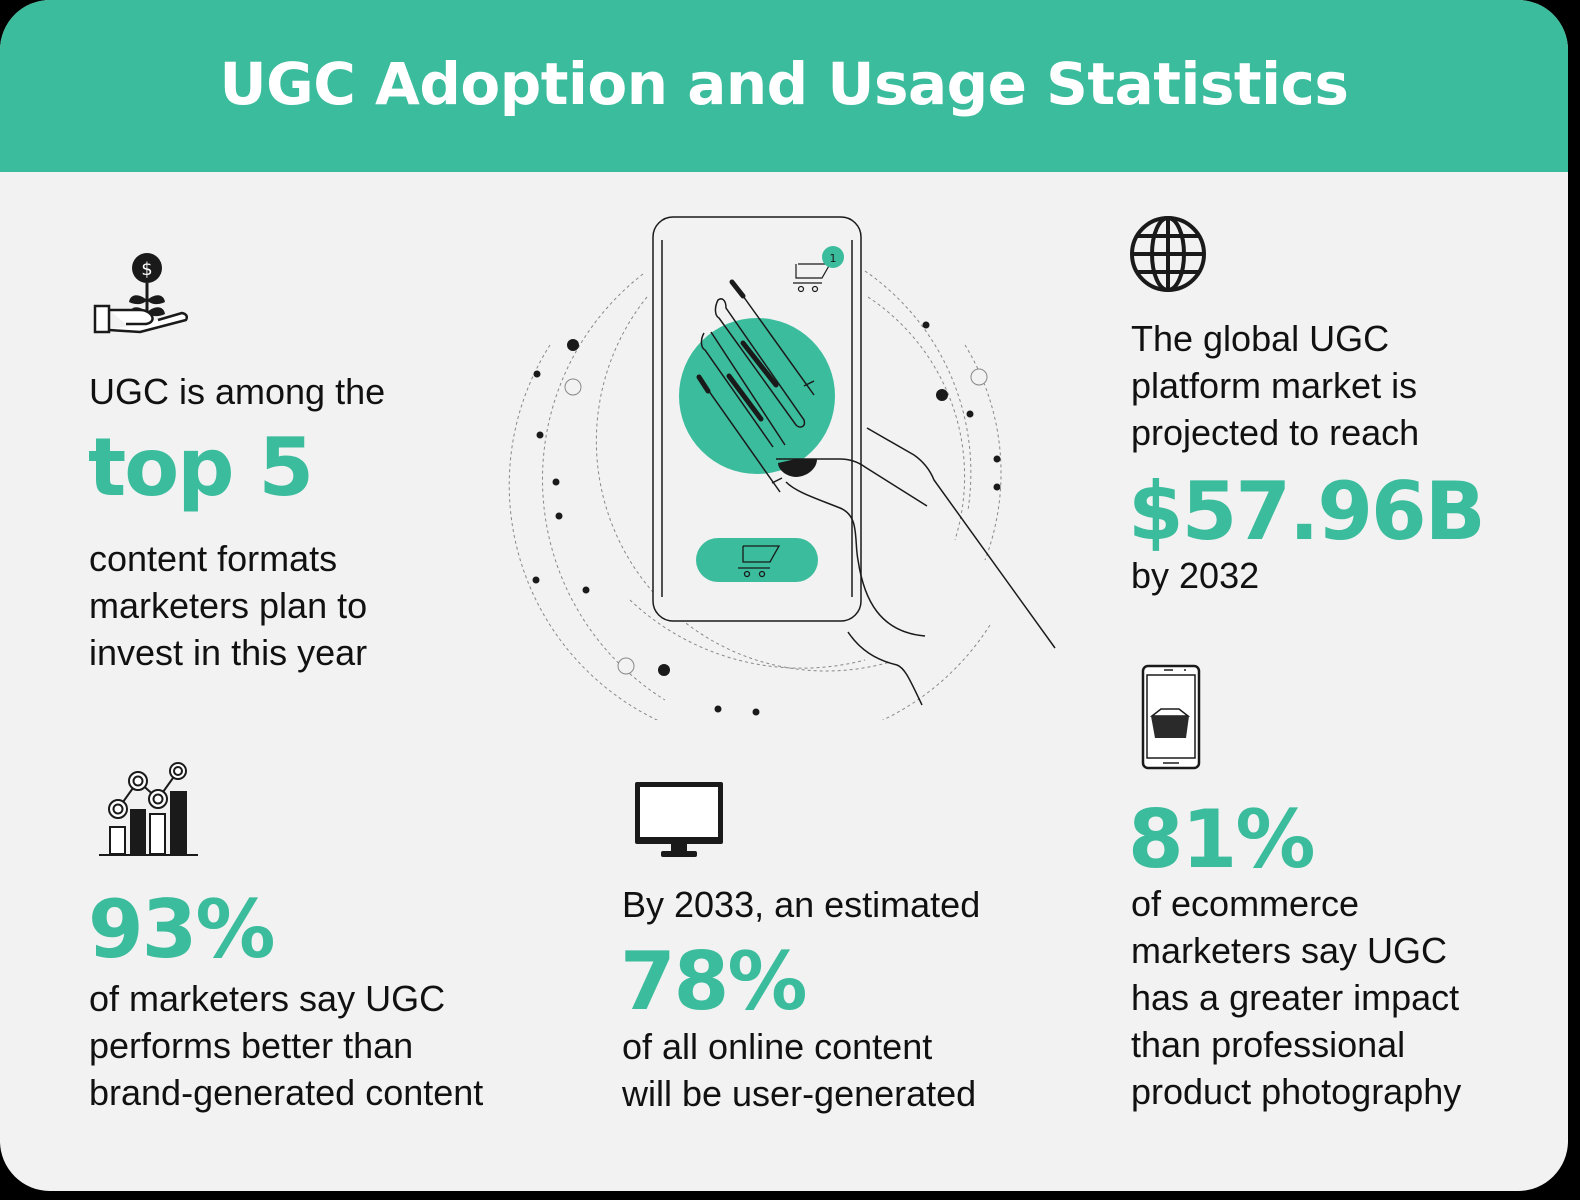 The width and height of the screenshot is (1580, 1200). I want to click on desc-line: will be user-generated, so click(799, 1093).